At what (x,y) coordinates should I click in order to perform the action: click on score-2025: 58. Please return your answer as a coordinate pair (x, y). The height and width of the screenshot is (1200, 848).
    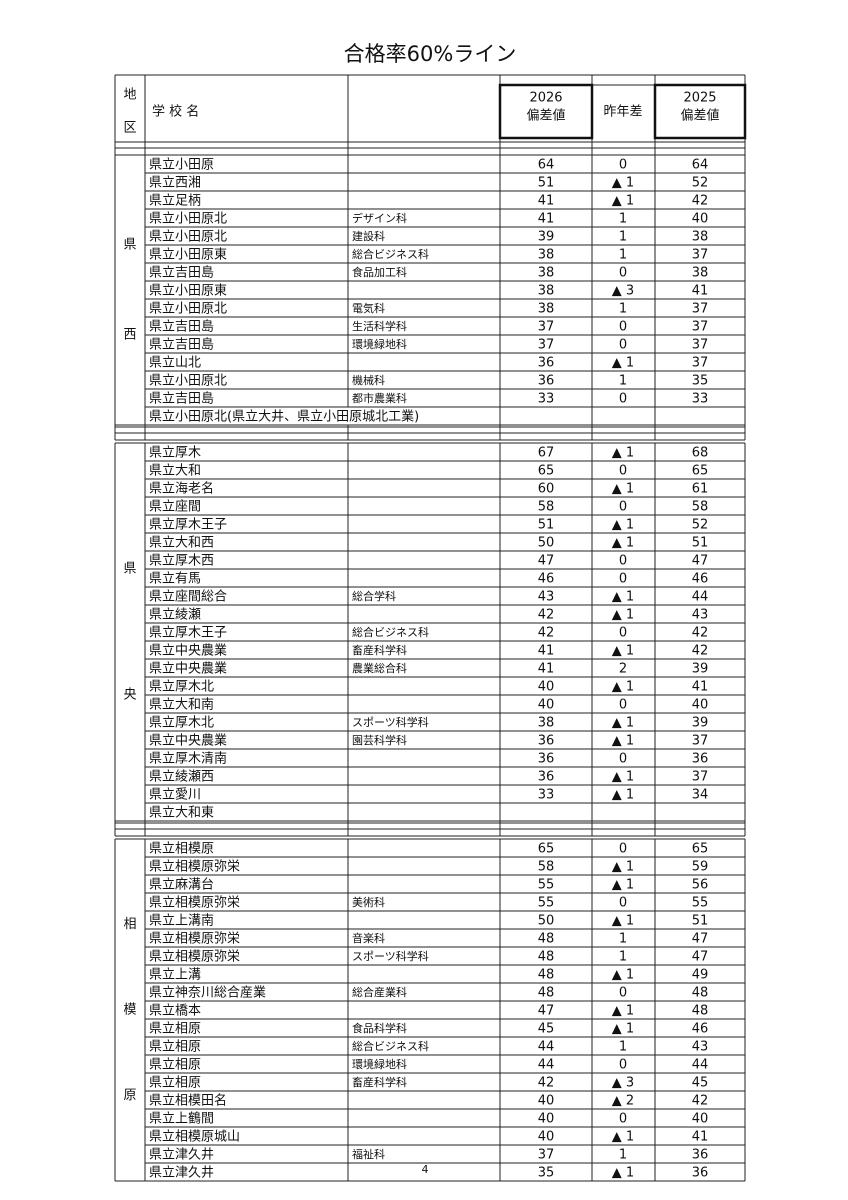
    Looking at the image, I should click on (700, 507).